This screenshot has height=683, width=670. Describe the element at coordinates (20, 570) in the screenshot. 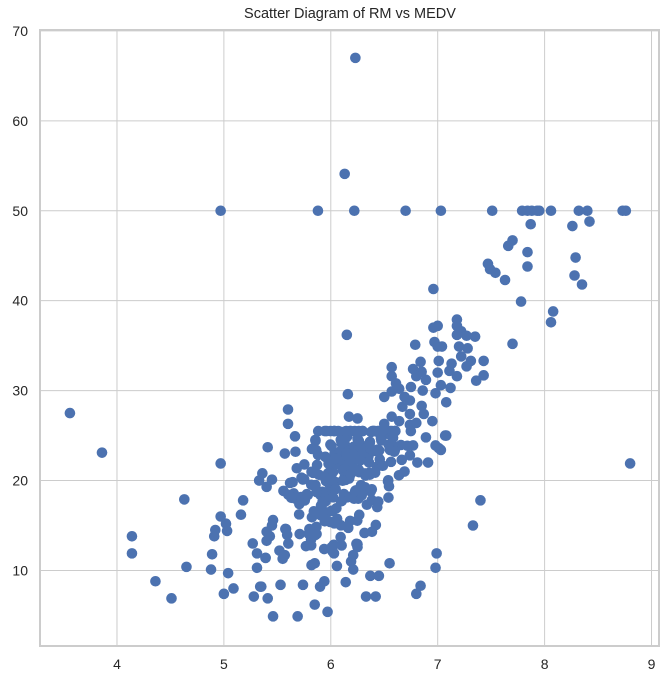

I see `y-tick-label: 10` at that location.